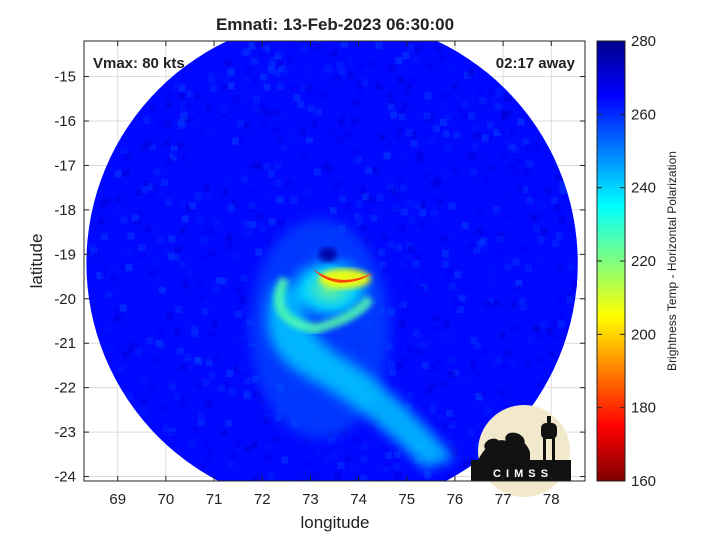 This screenshot has width=720, height=540. What do you see at coordinates (503, 499) in the screenshot?
I see `x-tick-label: 77` at bounding box center [503, 499].